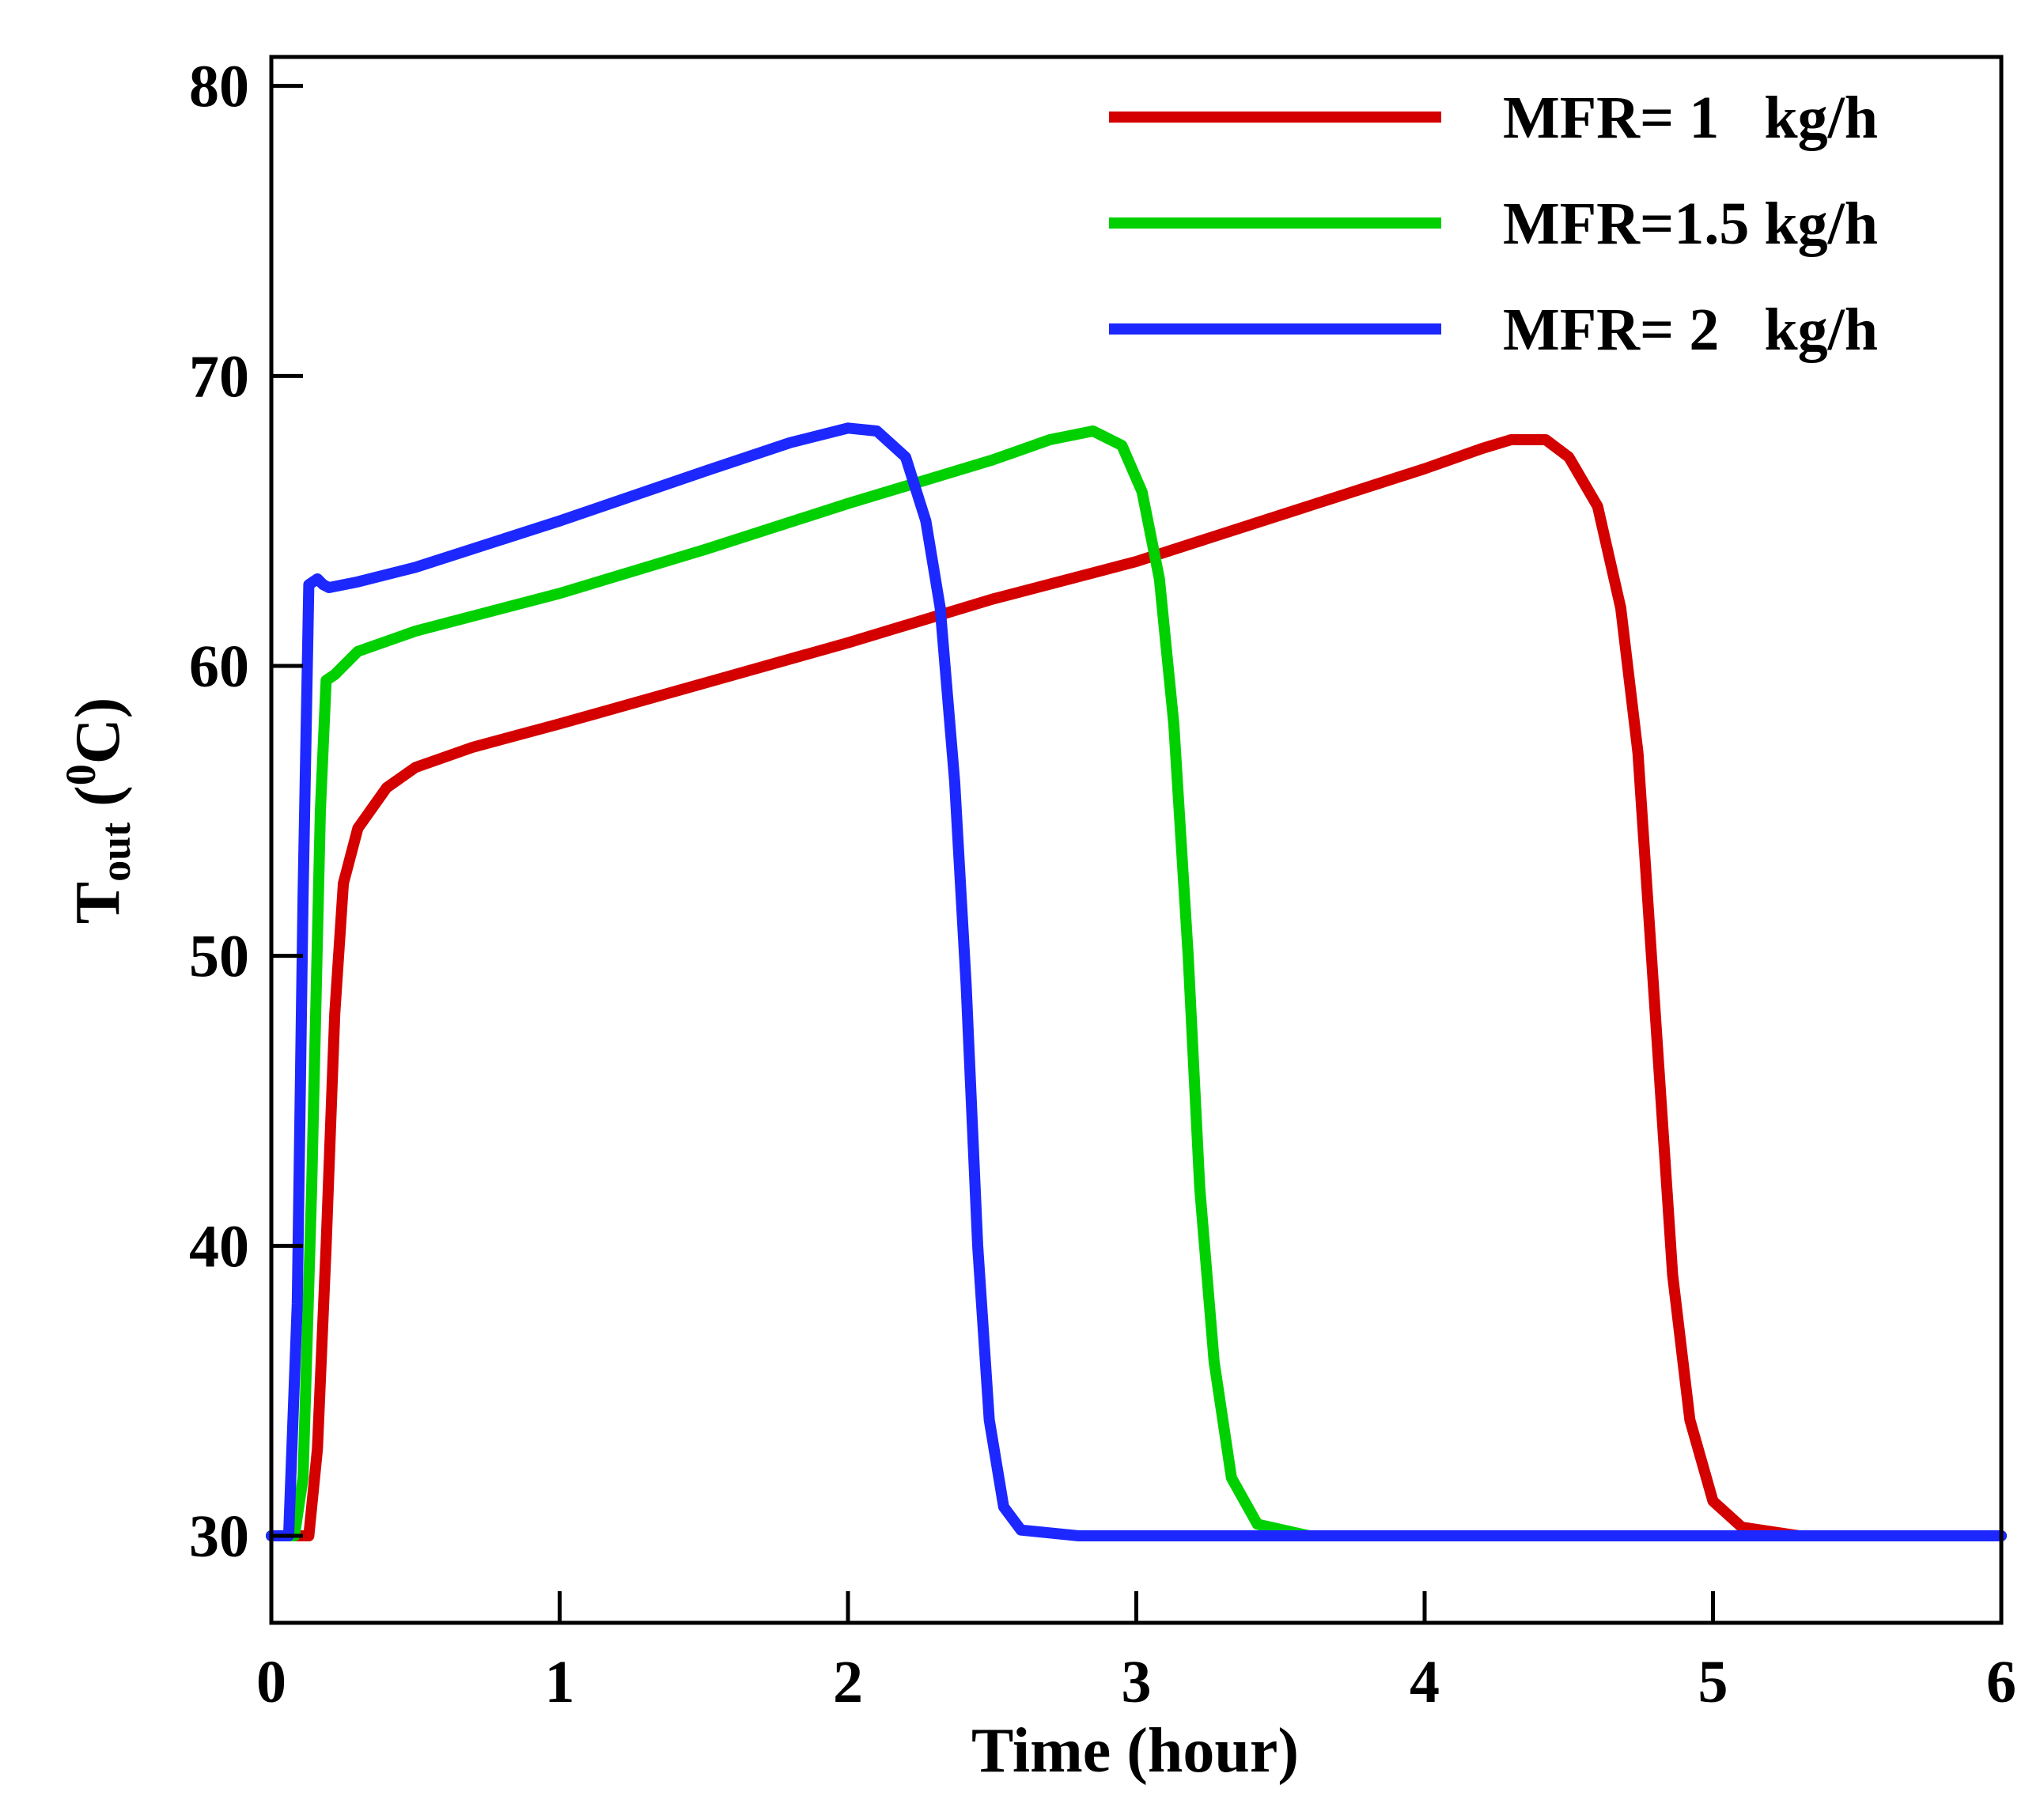 This screenshot has height=1815, width=2044. Describe the element at coordinates (1713, 1682) in the screenshot. I see `x-tick-label: 5` at that location.